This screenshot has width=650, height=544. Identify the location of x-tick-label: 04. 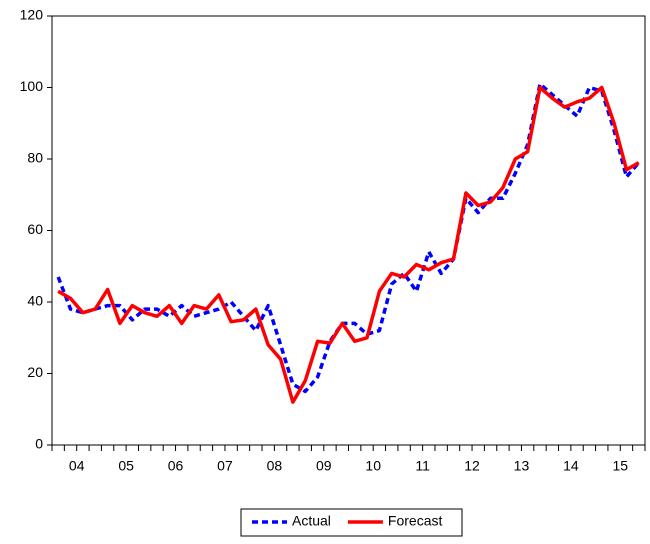
(77, 466).